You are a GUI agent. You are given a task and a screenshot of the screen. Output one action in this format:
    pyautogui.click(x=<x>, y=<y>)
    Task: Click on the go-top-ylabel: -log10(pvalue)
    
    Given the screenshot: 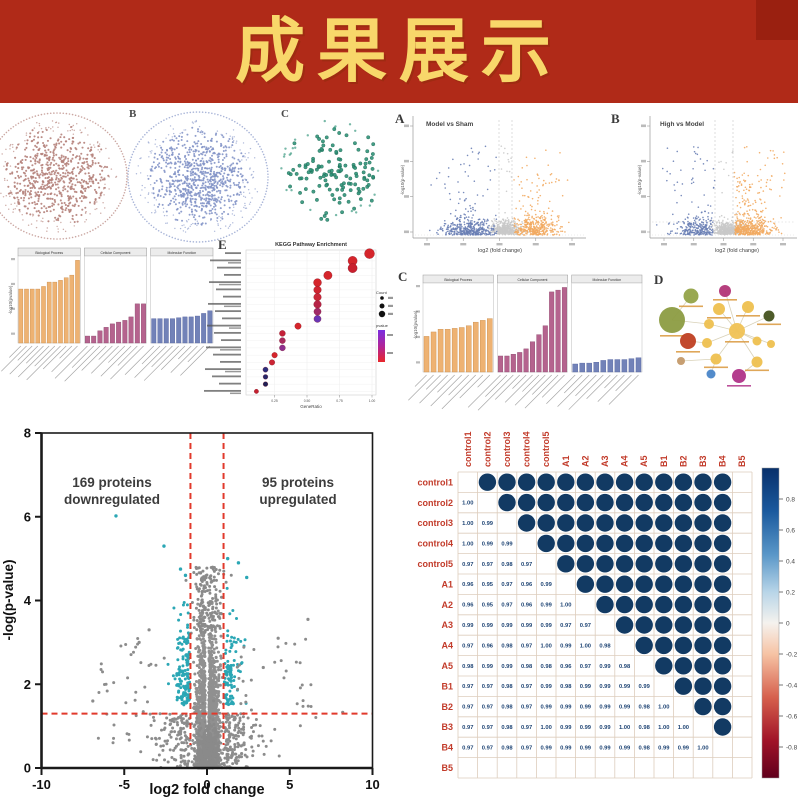 What is the action you would take?
    pyautogui.click(x=10, y=299)
    